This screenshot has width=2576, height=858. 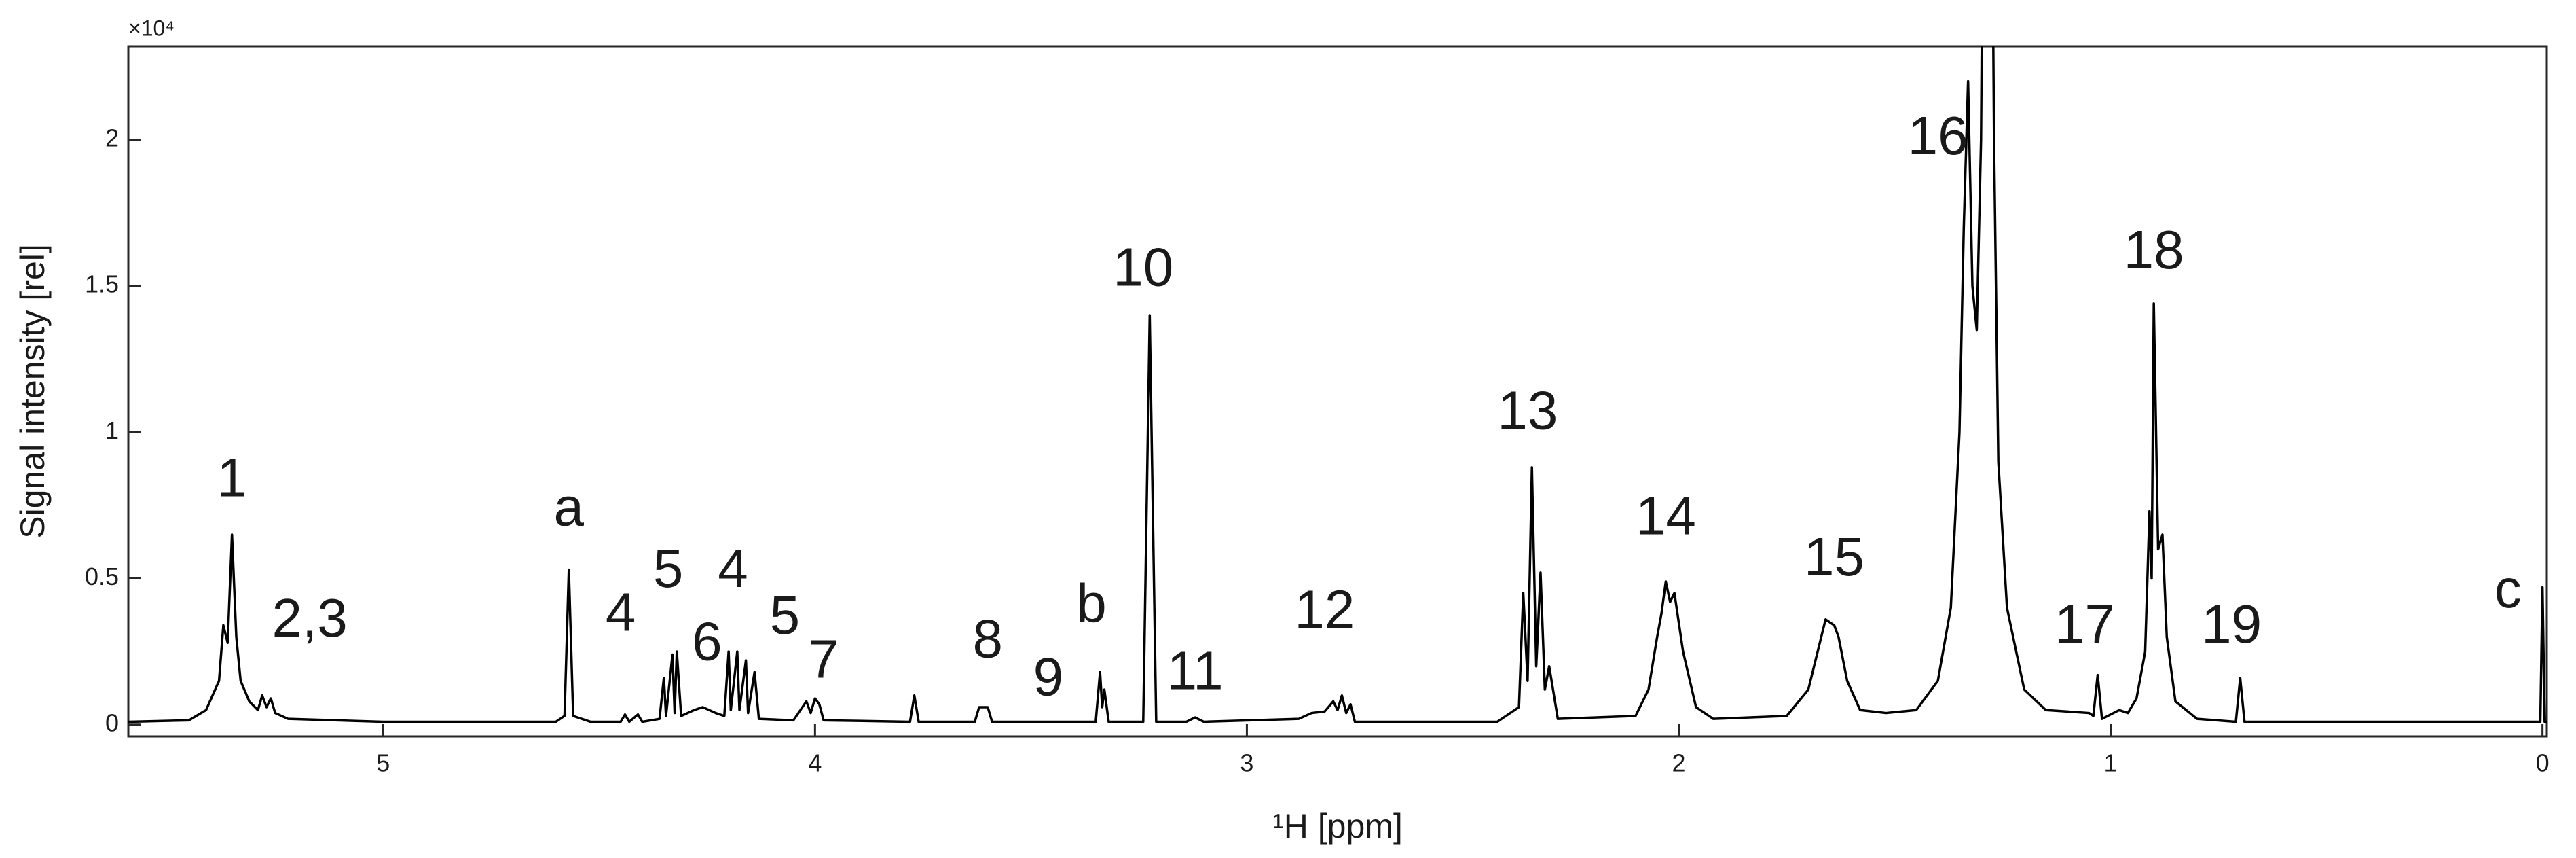 What do you see at coordinates (112, 723) in the screenshot?
I see `y-tick-label: 0` at bounding box center [112, 723].